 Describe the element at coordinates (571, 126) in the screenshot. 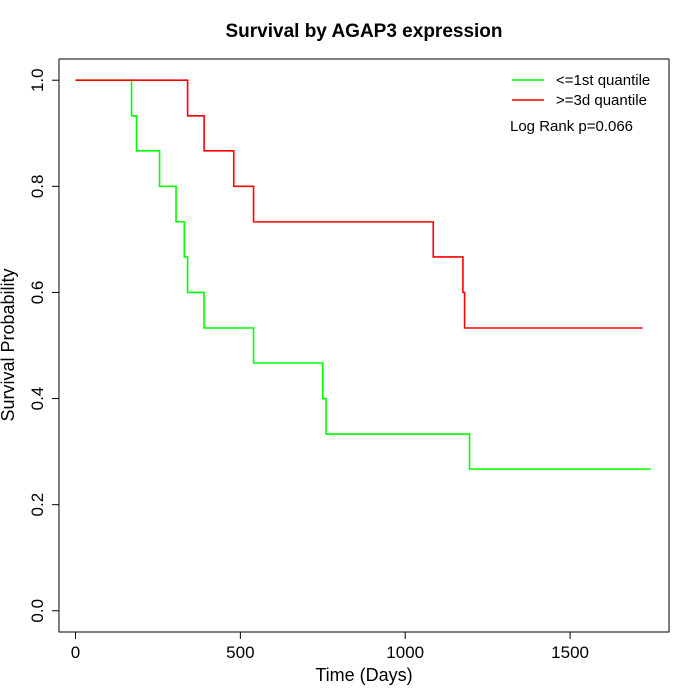

I see `log-rank-annotation: Log Rank p=0.066` at that location.